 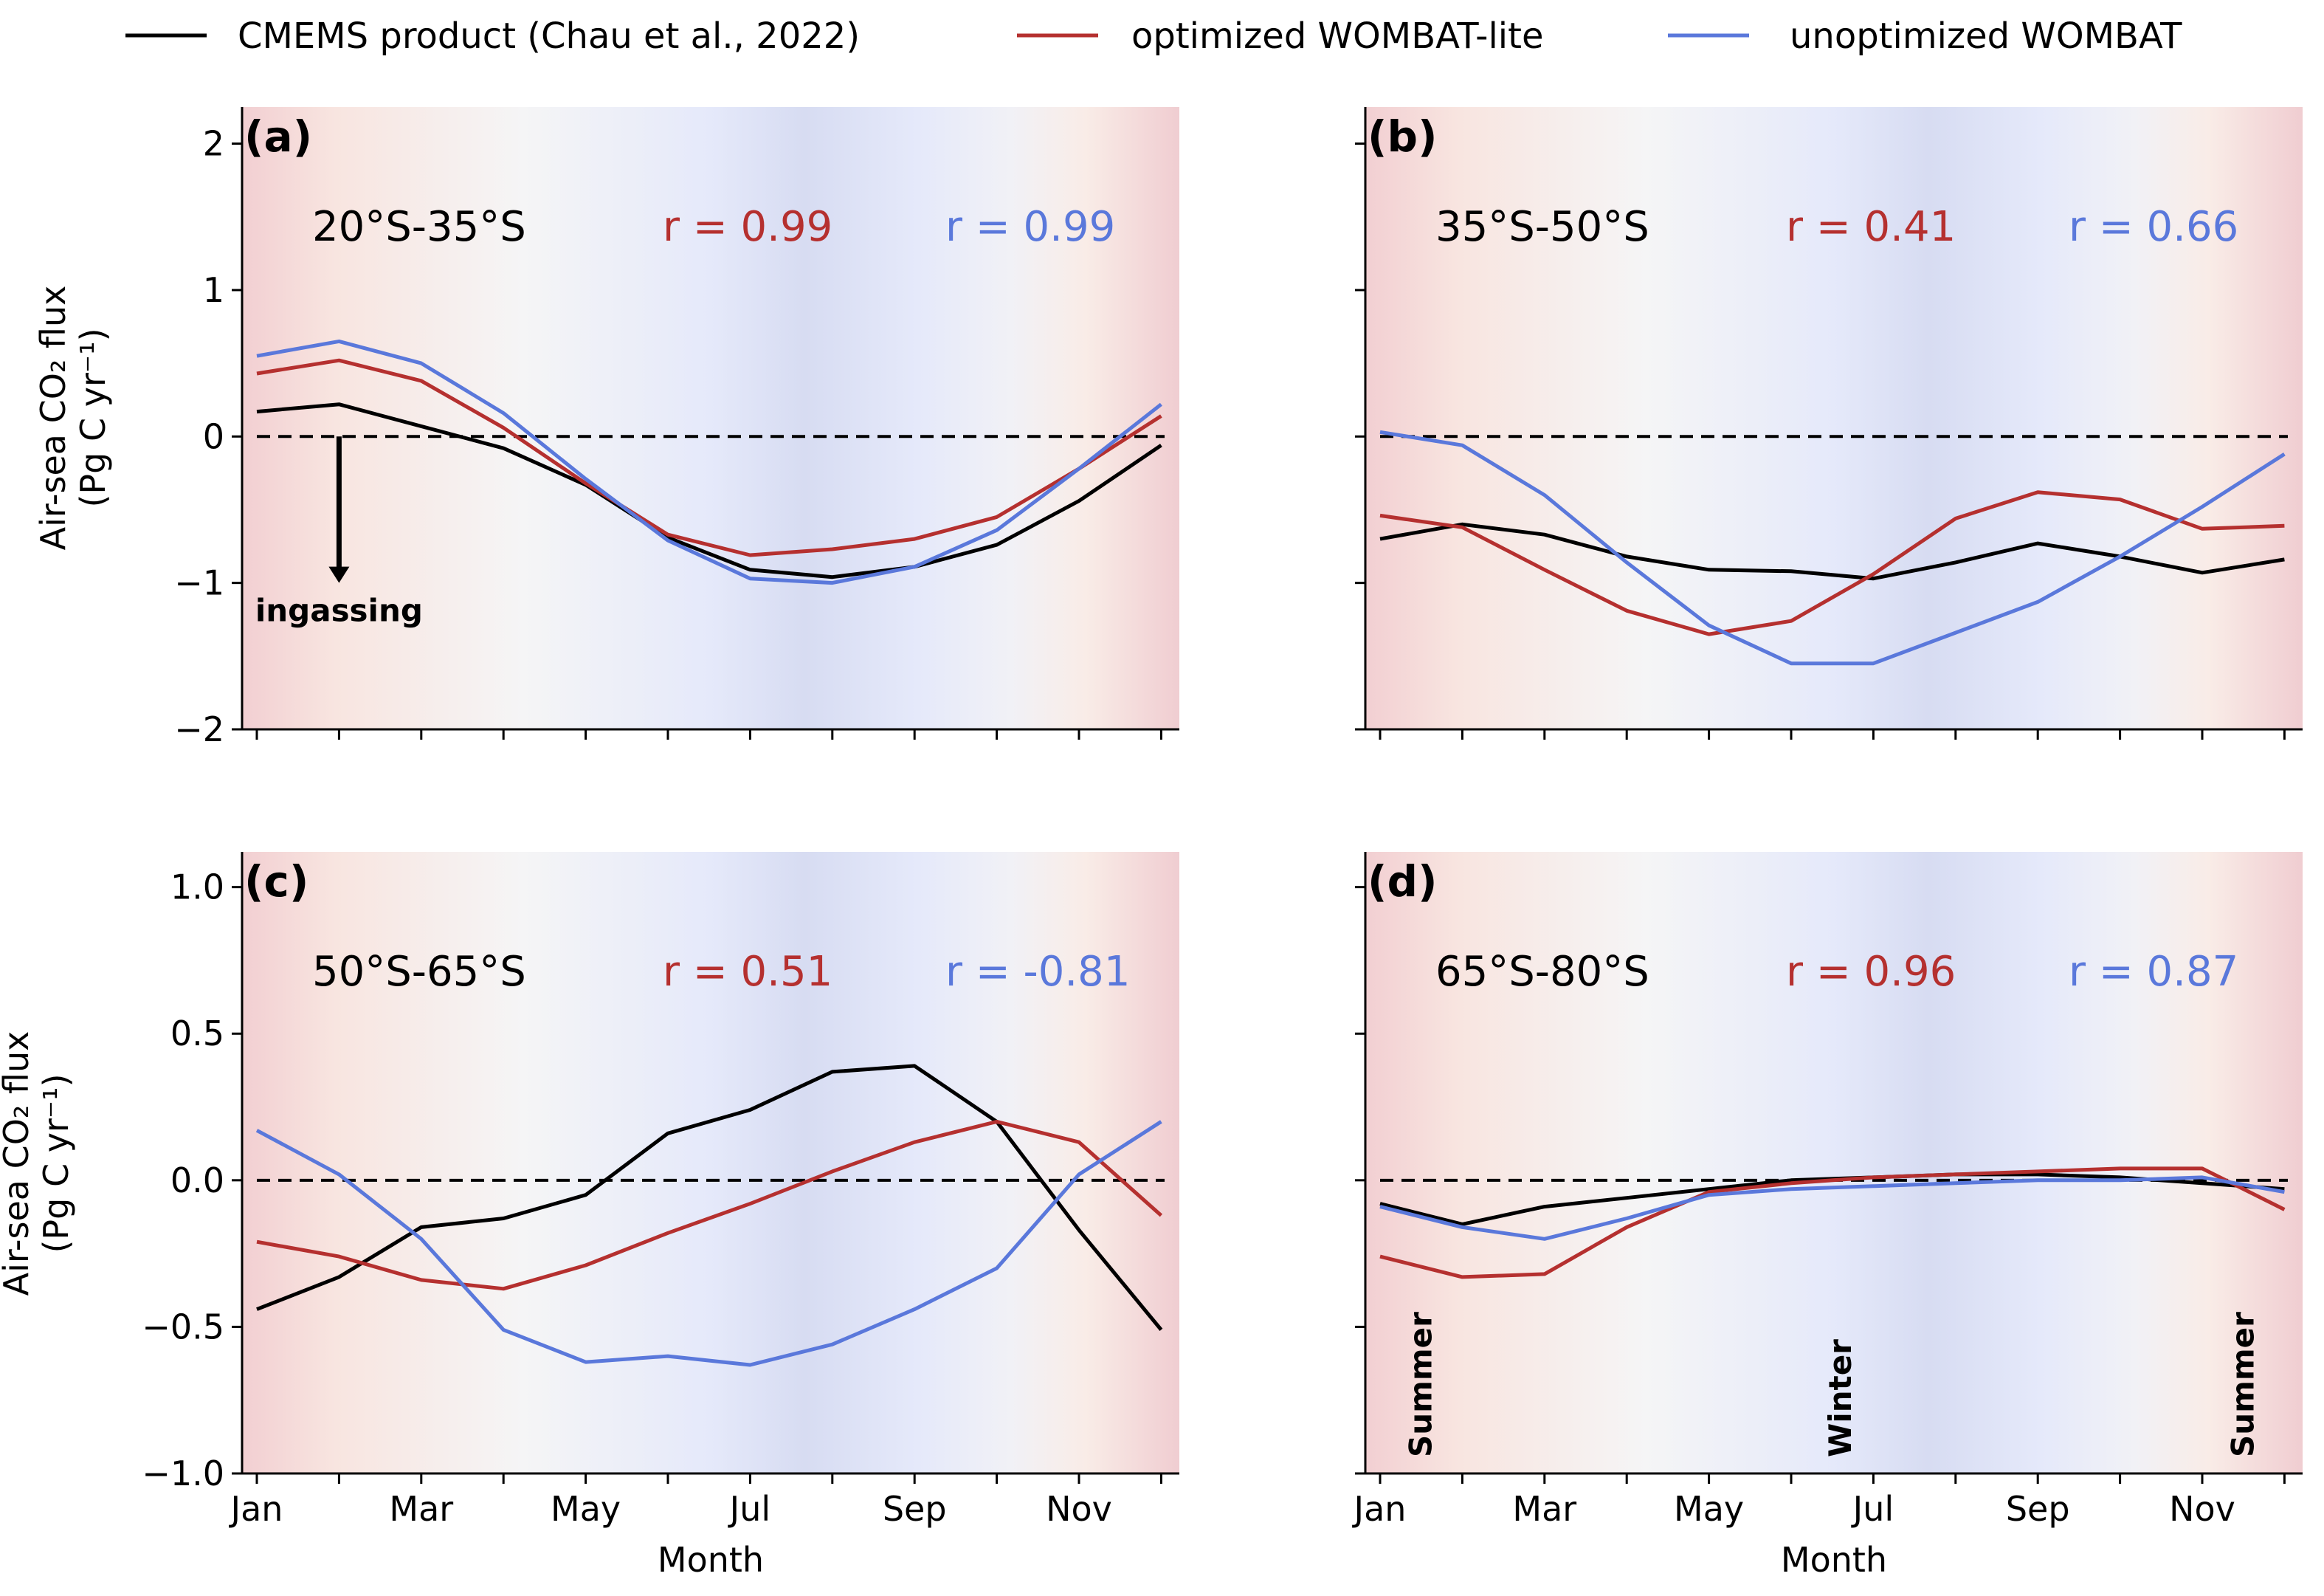 I want to click on region-label: 20°S-35°S, so click(x=419, y=227).